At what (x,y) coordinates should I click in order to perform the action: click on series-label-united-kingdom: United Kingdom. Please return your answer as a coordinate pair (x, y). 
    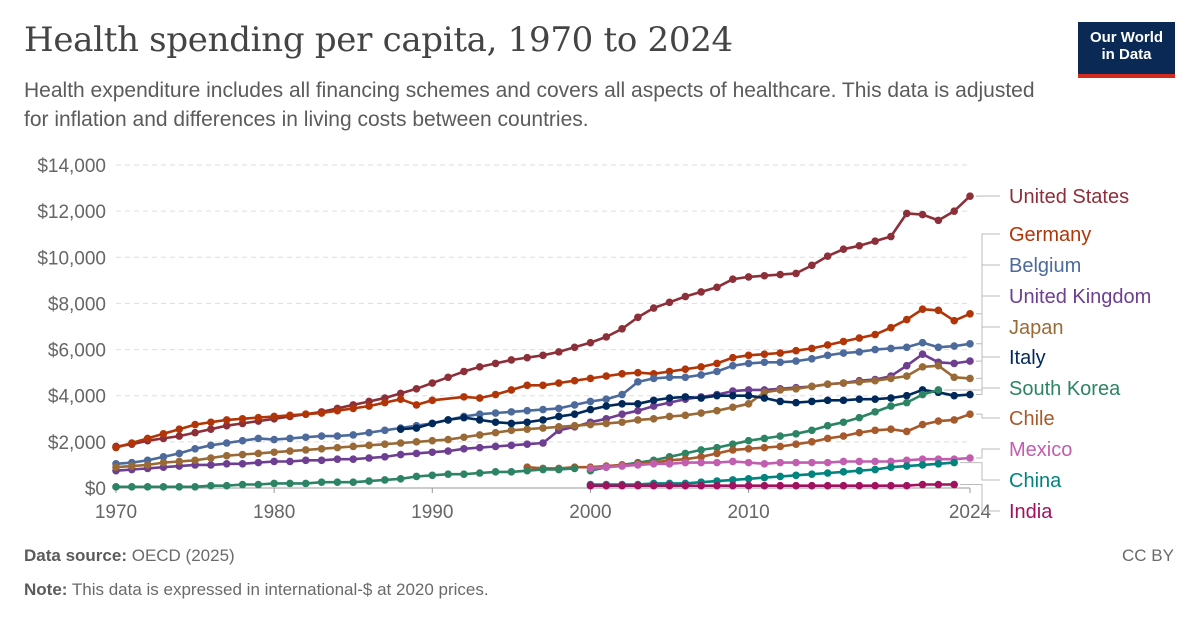
    Looking at the image, I should click on (1080, 297).